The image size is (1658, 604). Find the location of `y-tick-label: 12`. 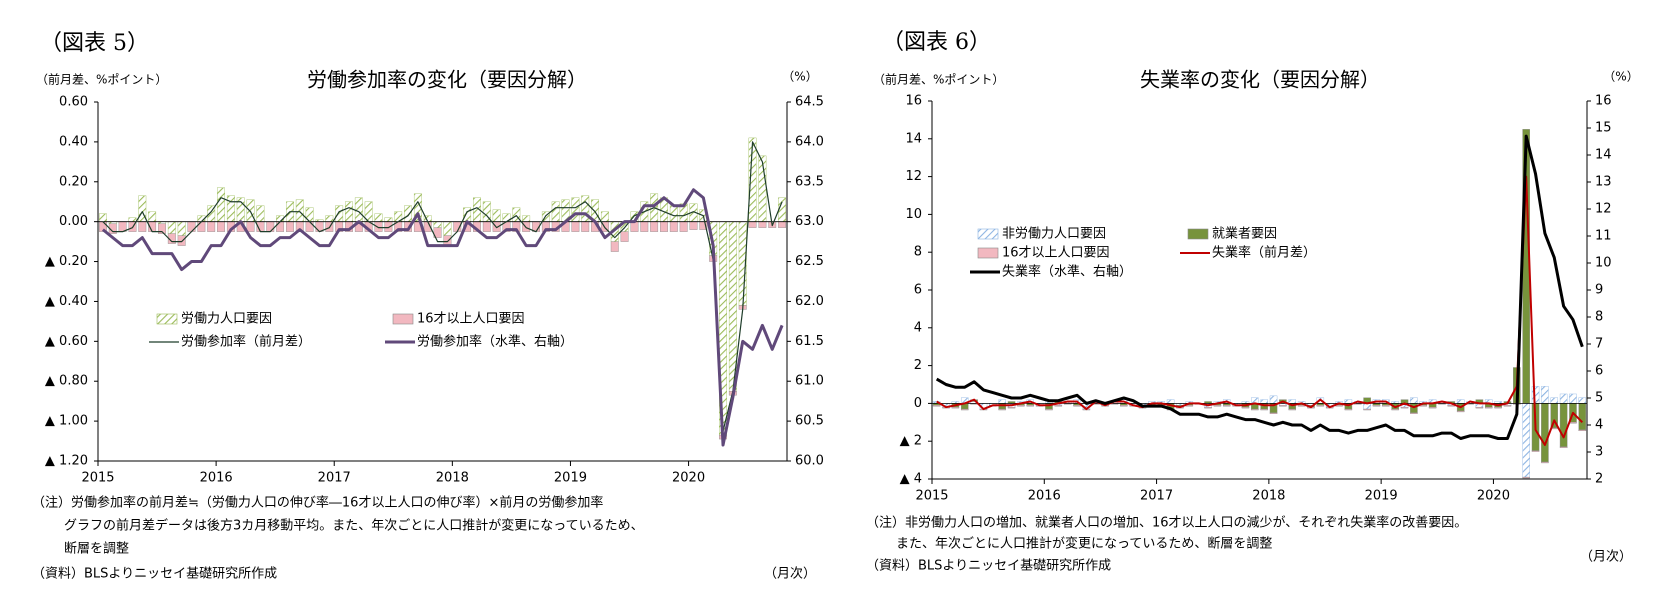

y-tick-label: 12 is located at coordinates (913, 176).